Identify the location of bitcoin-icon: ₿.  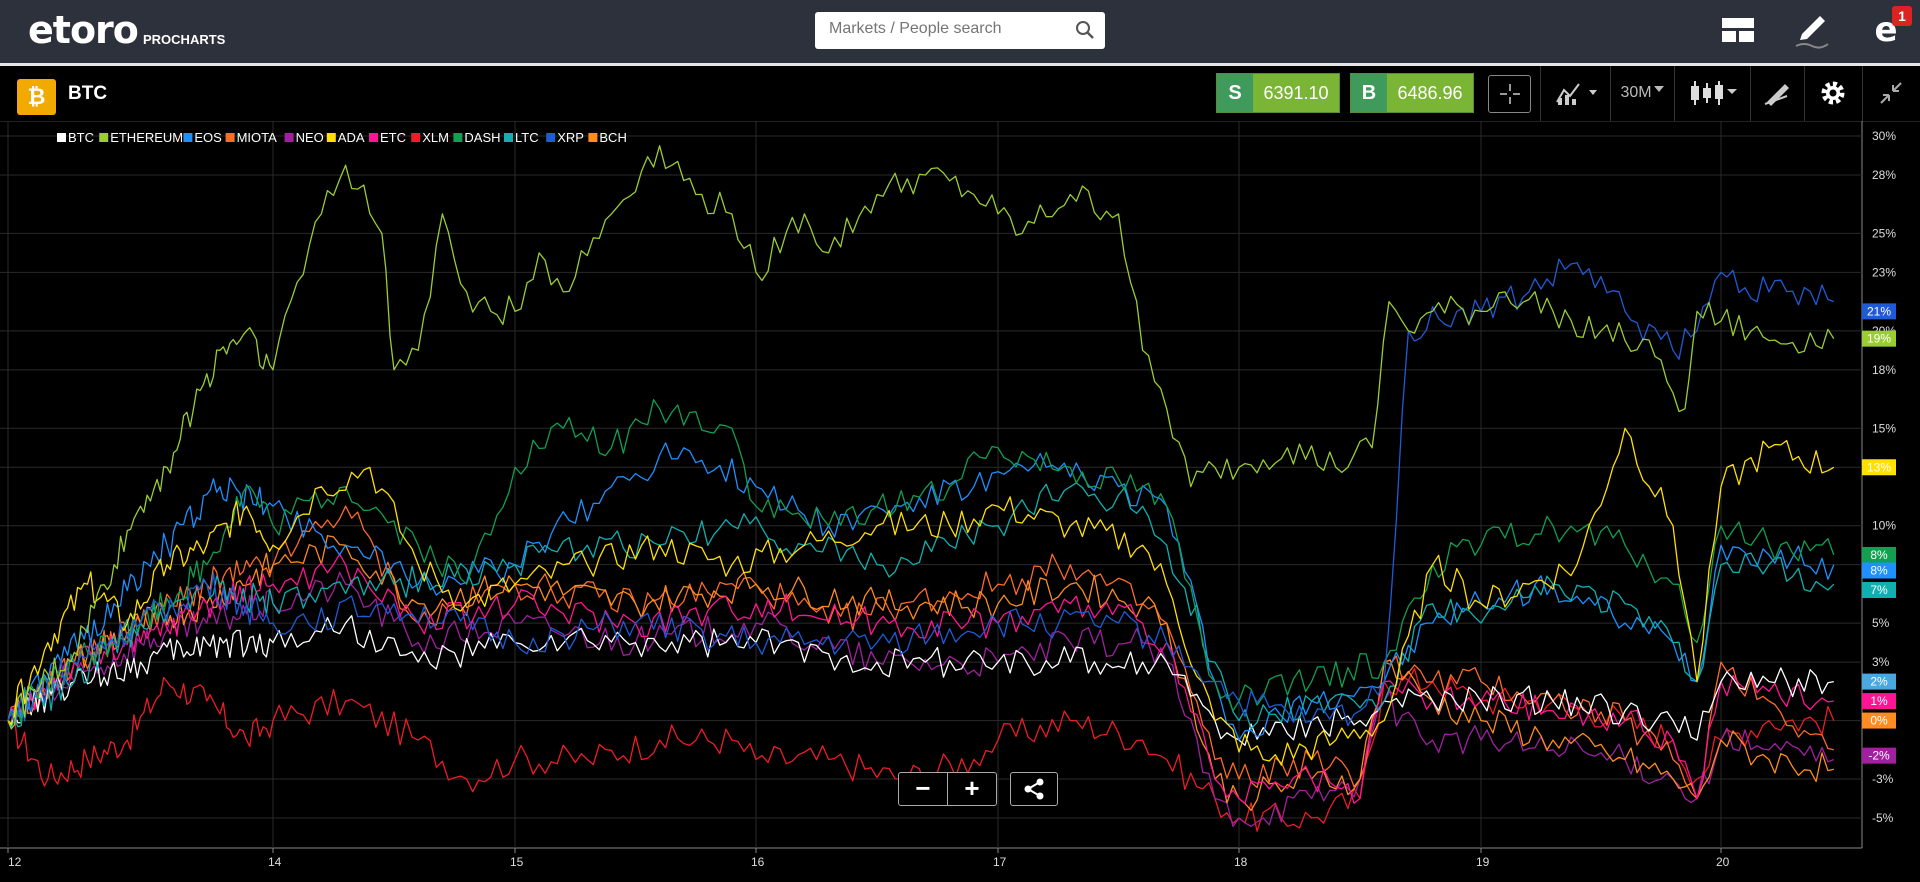
(36, 97).